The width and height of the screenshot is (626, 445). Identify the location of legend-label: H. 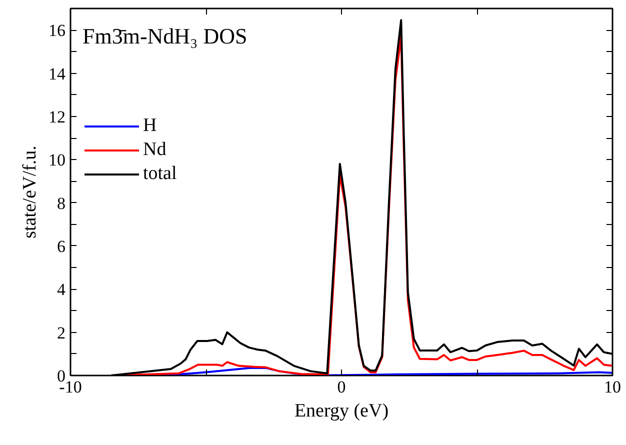
(150, 126).